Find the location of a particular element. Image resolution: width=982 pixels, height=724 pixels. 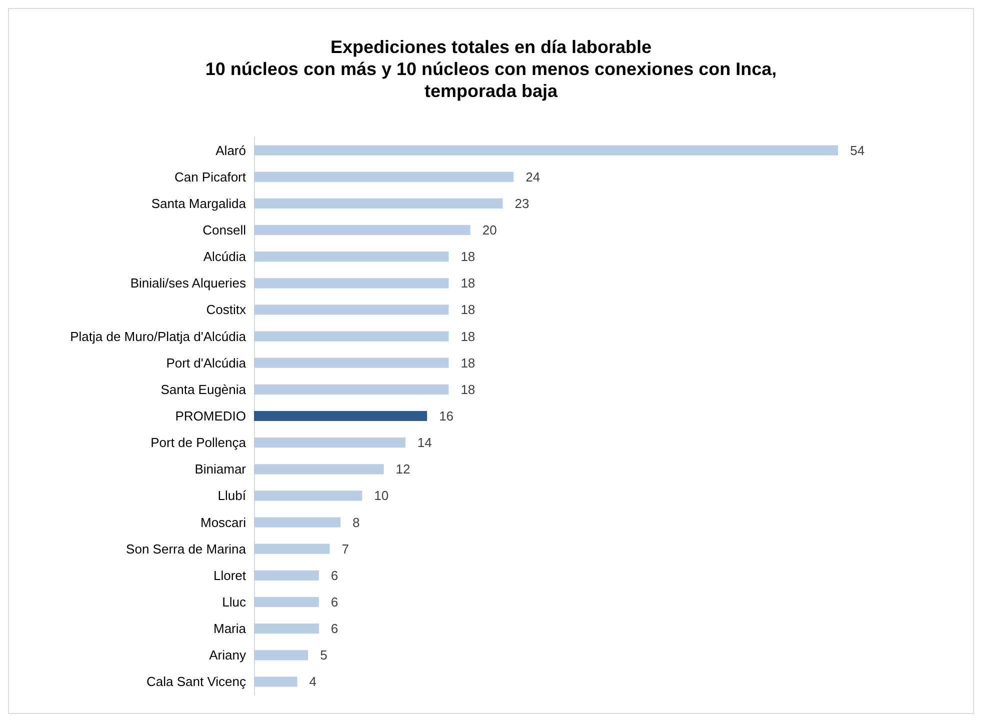

y-tick-label: PROMEDIO is located at coordinates (210, 416).